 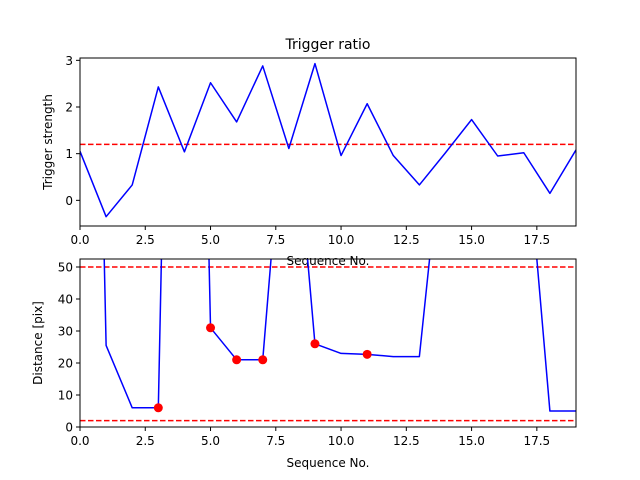 I want to click on y-axis-label: Trigger strength, so click(x=48, y=142).